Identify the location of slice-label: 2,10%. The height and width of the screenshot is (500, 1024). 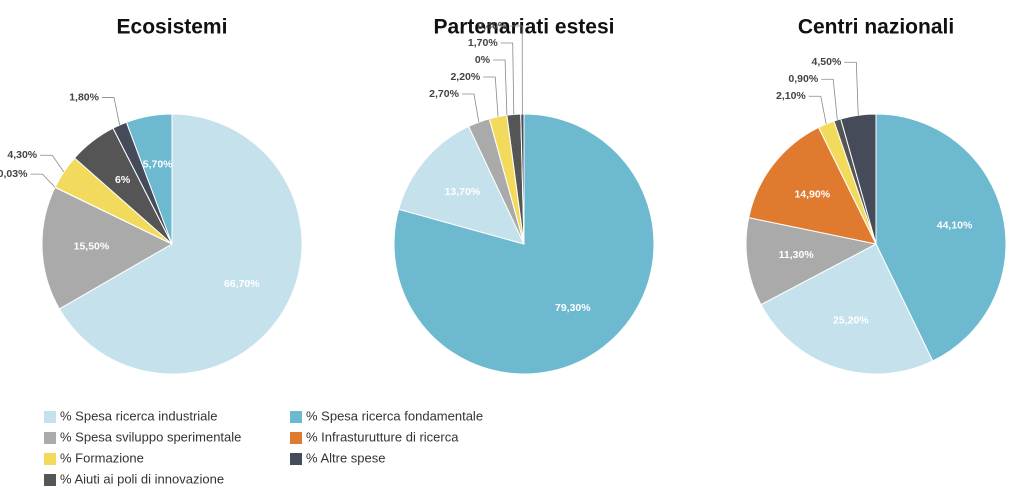
(791, 96).